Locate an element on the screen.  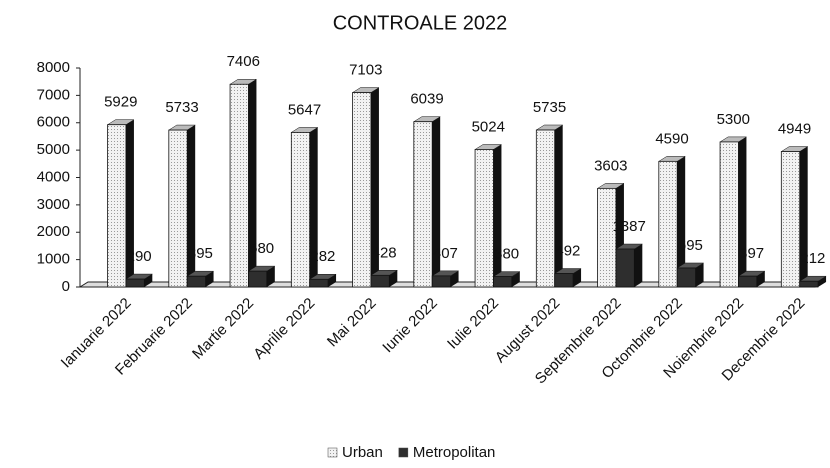
y-tick-label: 3000 is located at coordinates (53, 204).